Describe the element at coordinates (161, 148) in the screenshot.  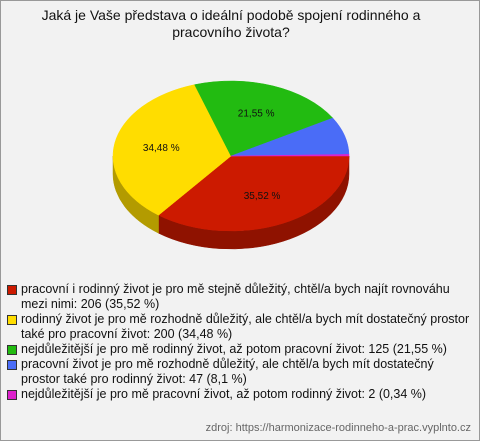
I see `slice-label: 34,48 %` at that location.